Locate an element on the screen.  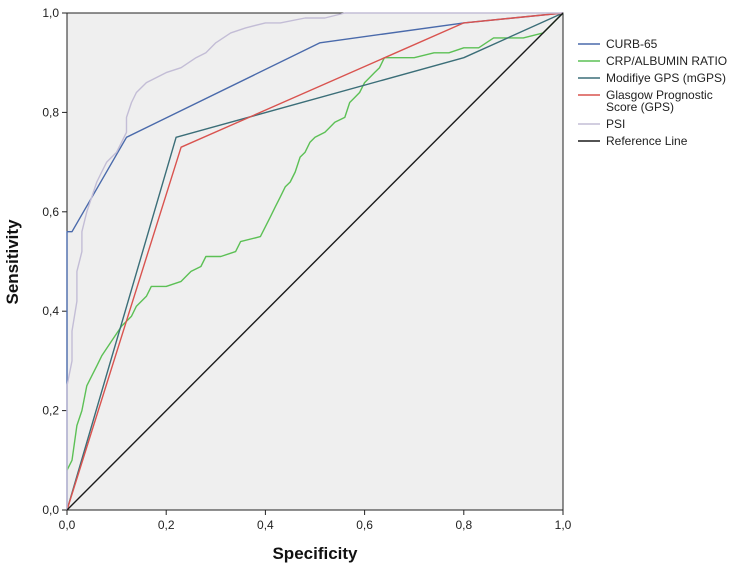
x-tick-label: 0,4 is located at coordinates (265, 525).